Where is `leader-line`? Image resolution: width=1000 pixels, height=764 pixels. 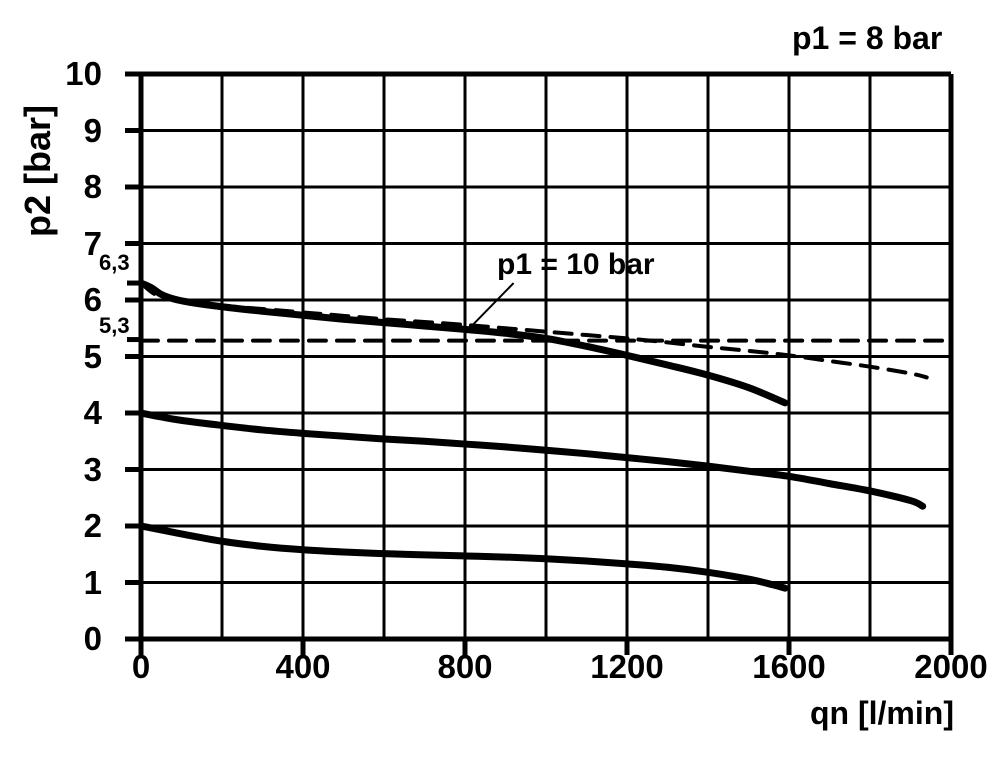 leader-line is located at coordinates (489, 308).